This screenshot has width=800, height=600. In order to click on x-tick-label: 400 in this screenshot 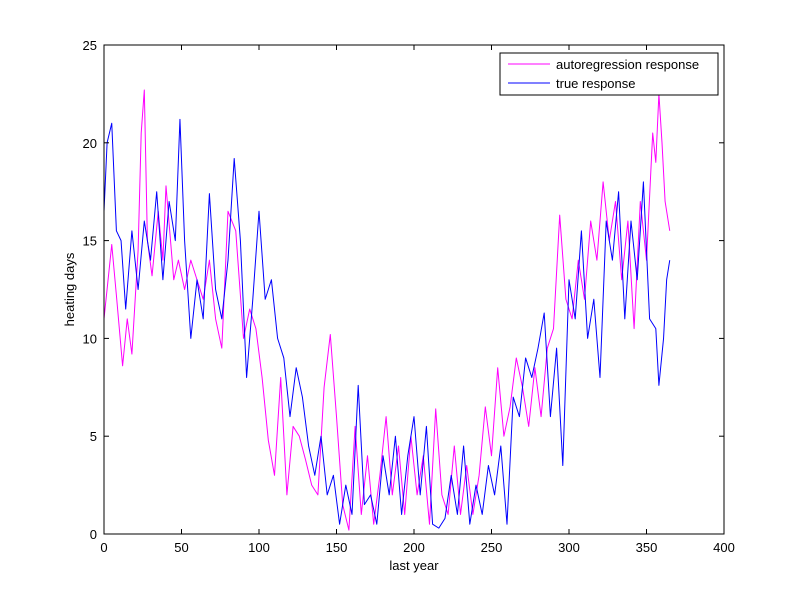, I will do `click(724, 547)`.